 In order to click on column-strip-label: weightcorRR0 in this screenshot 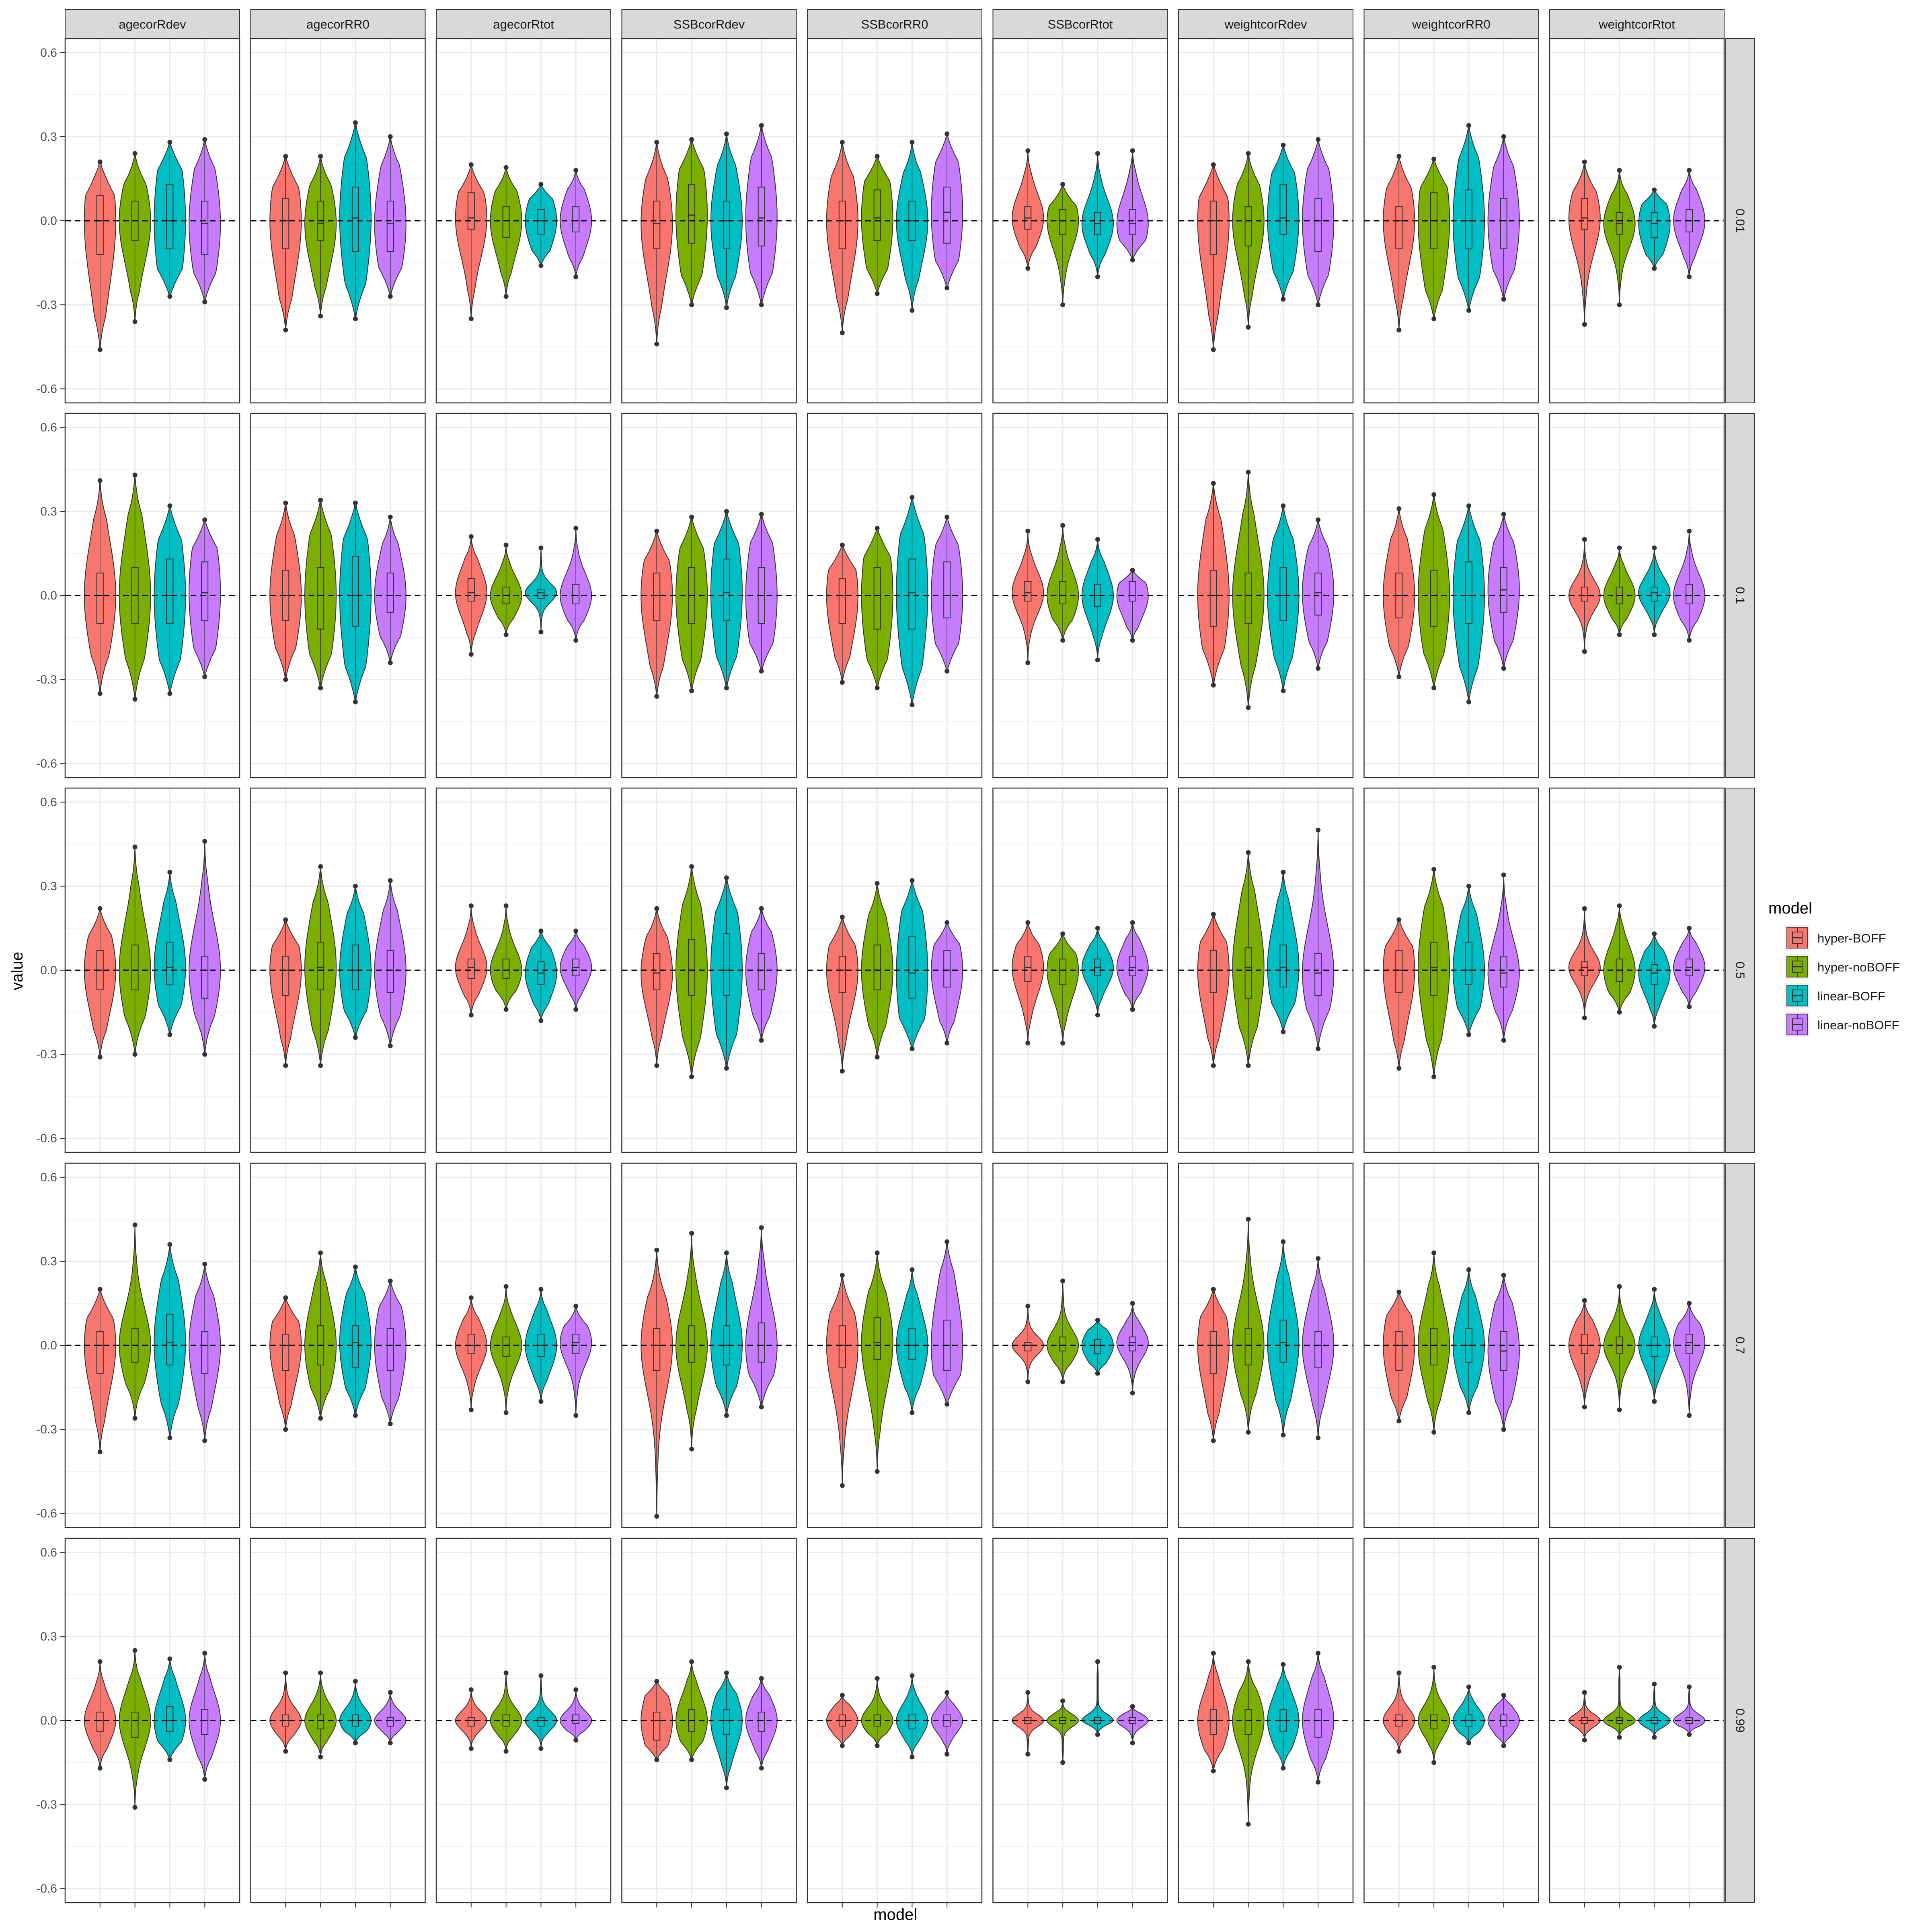, I will do `click(1451, 24)`.